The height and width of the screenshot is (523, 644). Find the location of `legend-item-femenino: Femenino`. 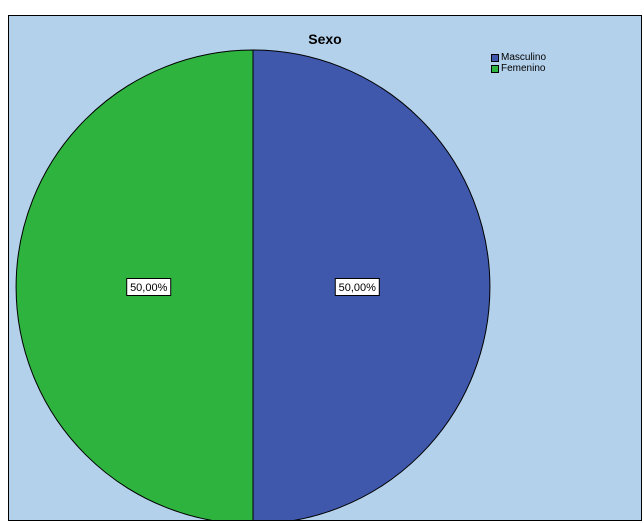

legend-item-femenino: Femenino is located at coordinates (518, 68).